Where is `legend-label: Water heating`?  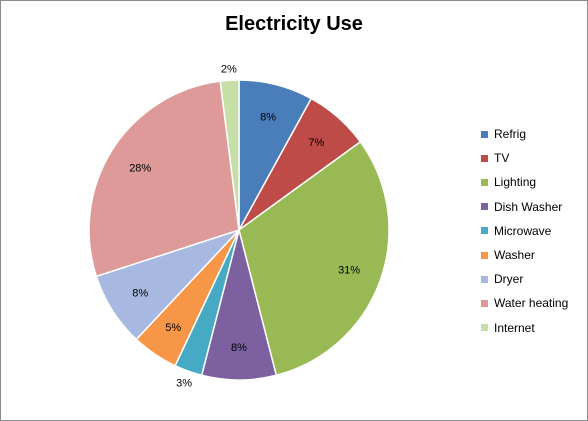 legend-label: Water heating is located at coordinates (531, 303).